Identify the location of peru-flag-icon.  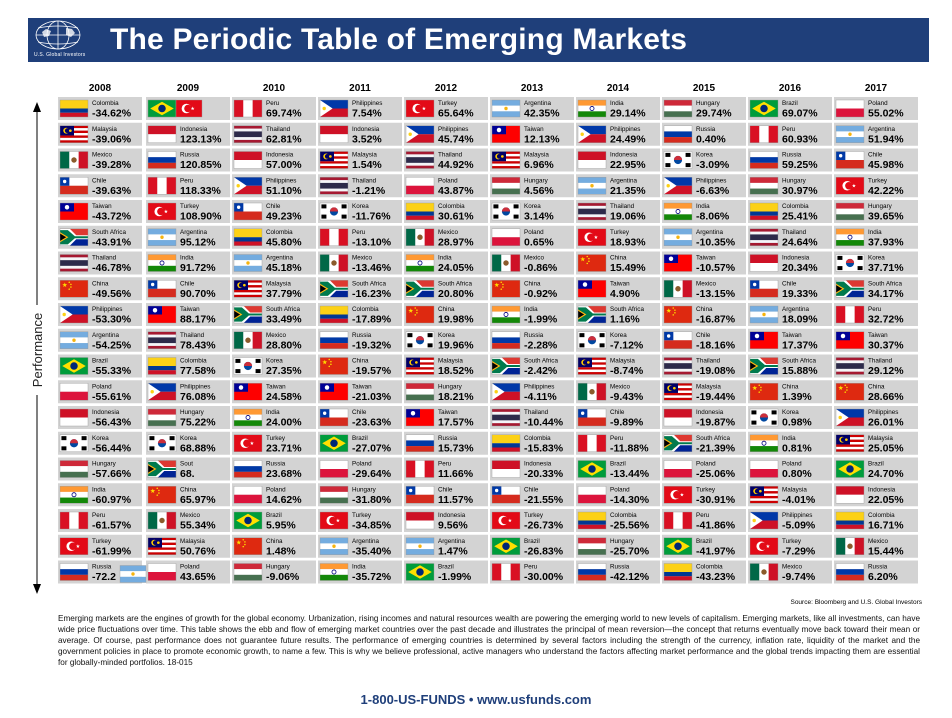
(420, 469).